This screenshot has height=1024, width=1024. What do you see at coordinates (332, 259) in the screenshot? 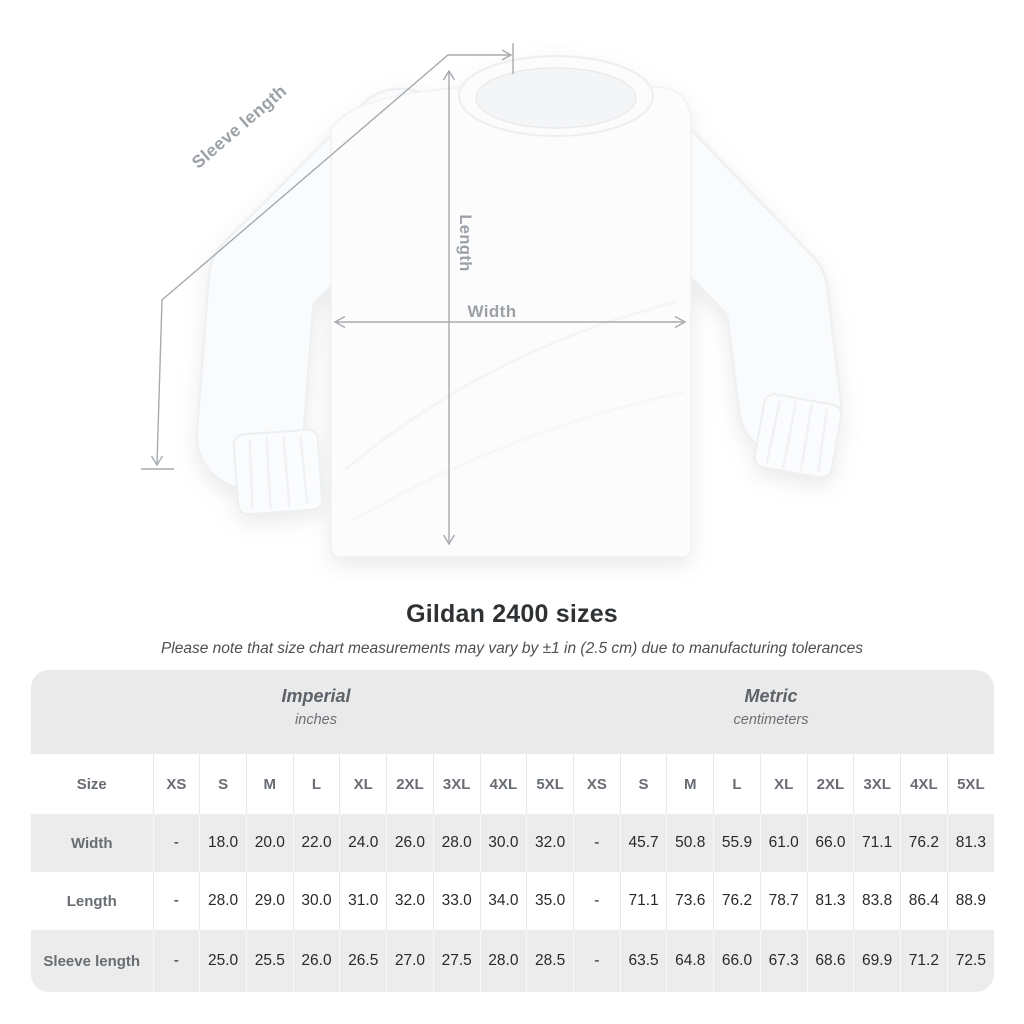
I see `sleeve-measure-line` at bounding box center [332, 259].